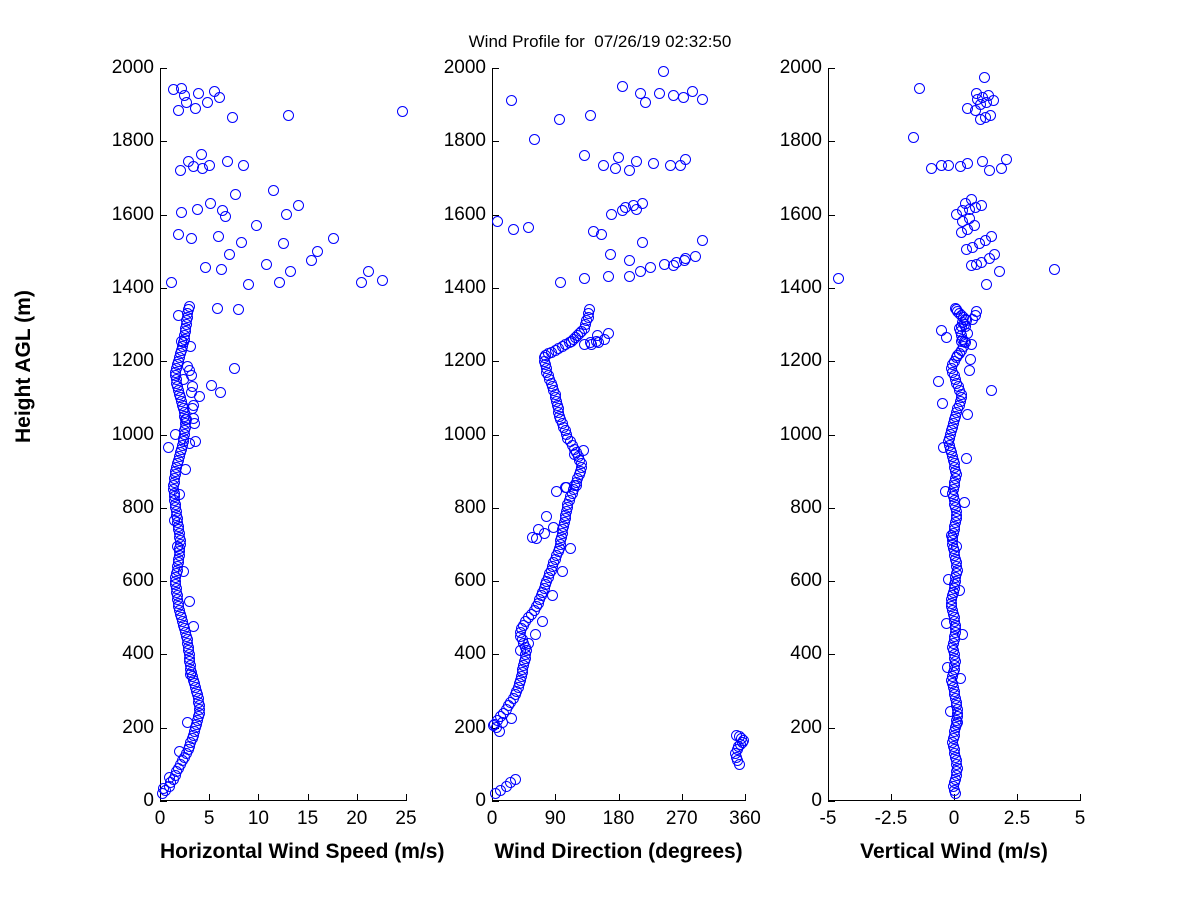 The width and height of the screenshot is (1200, 900). I want to click on x-tick-label: 15, so click(308, 818).